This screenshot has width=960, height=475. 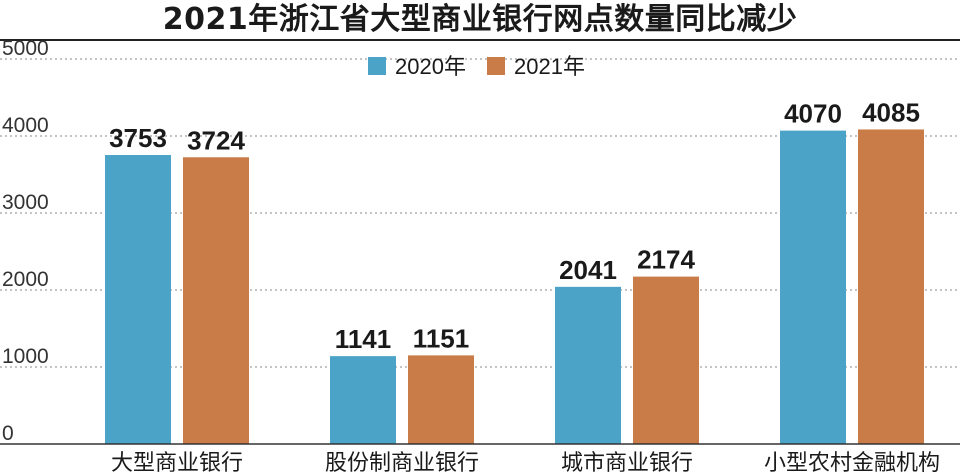 What do you see at coordinates (177, 463) in the screenshot?
I see `x-category-label: 大型商业银行` at bounding box center [177, 463].